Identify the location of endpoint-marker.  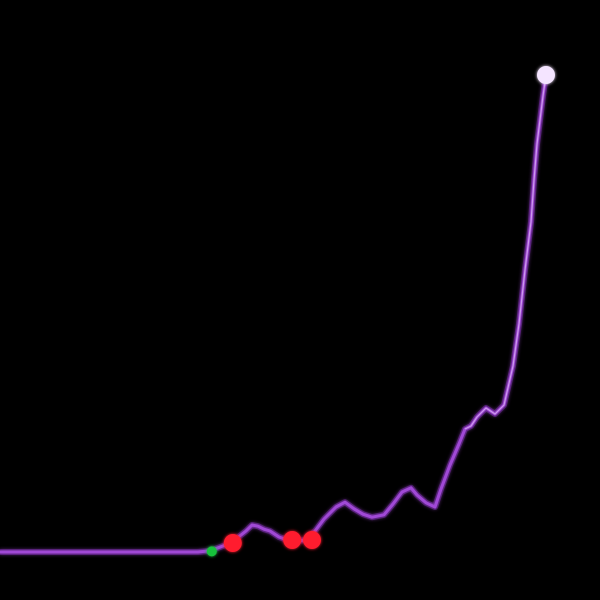
(546, 75).